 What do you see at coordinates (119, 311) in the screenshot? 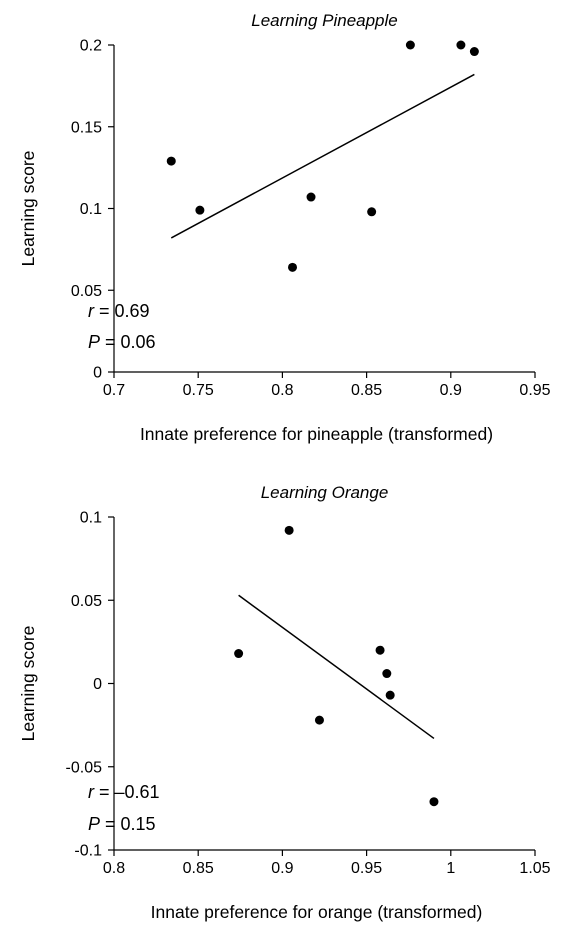
I see `r-statistic: r = 0.69` at bounding box center [119, 311].